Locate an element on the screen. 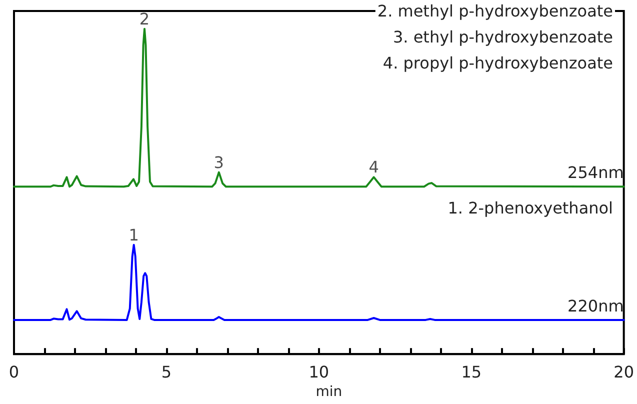  x-tick-label: 15 is located at coordinates (471, 372).